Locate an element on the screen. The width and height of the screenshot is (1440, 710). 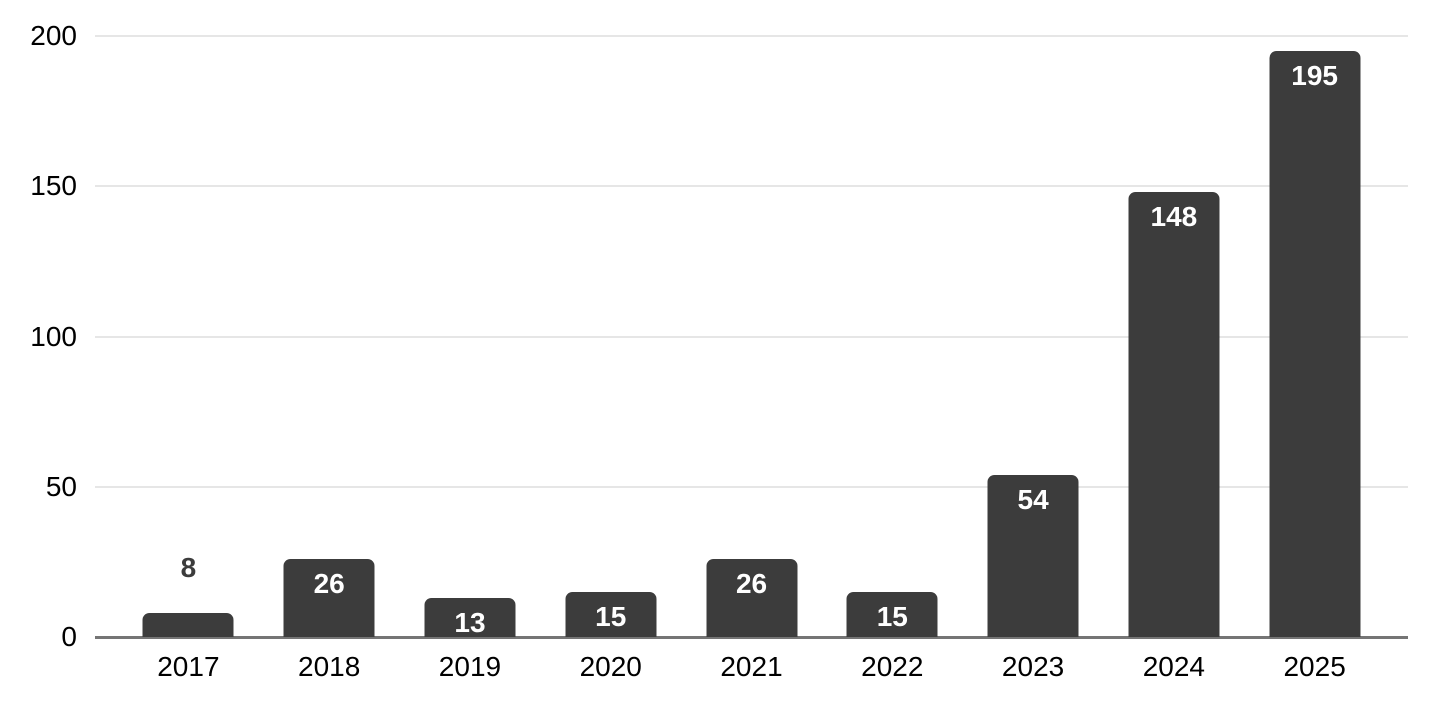
bar-2019: 13 is located at coordinates (470, 617).